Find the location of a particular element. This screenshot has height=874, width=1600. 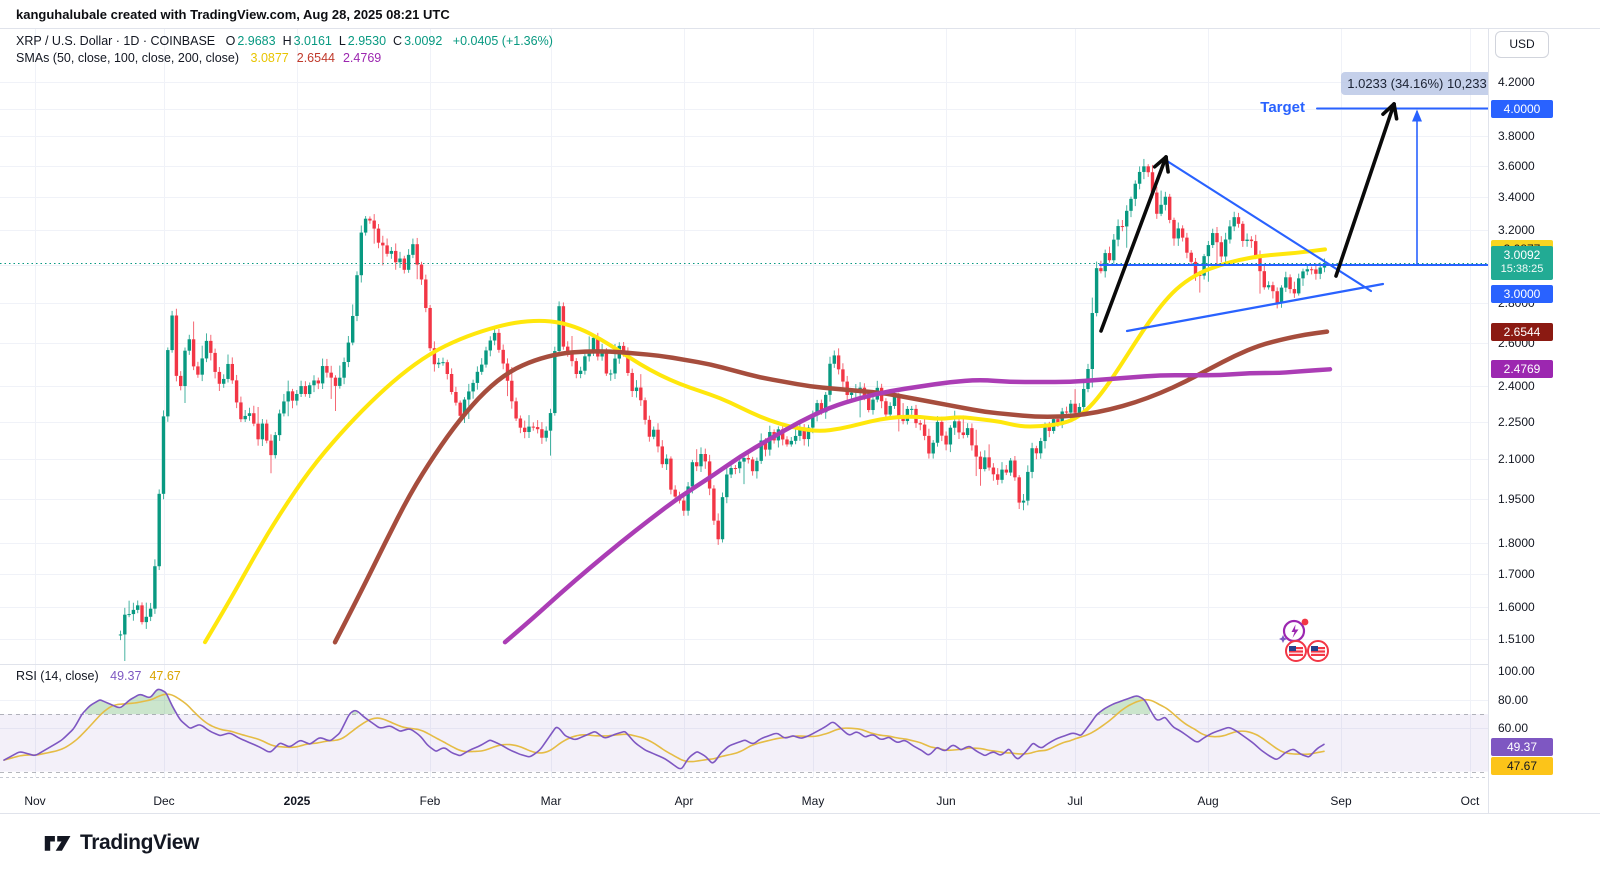

sma-values: 3.0877 2.6544 2.4769 is located at coordinates (312, 58).